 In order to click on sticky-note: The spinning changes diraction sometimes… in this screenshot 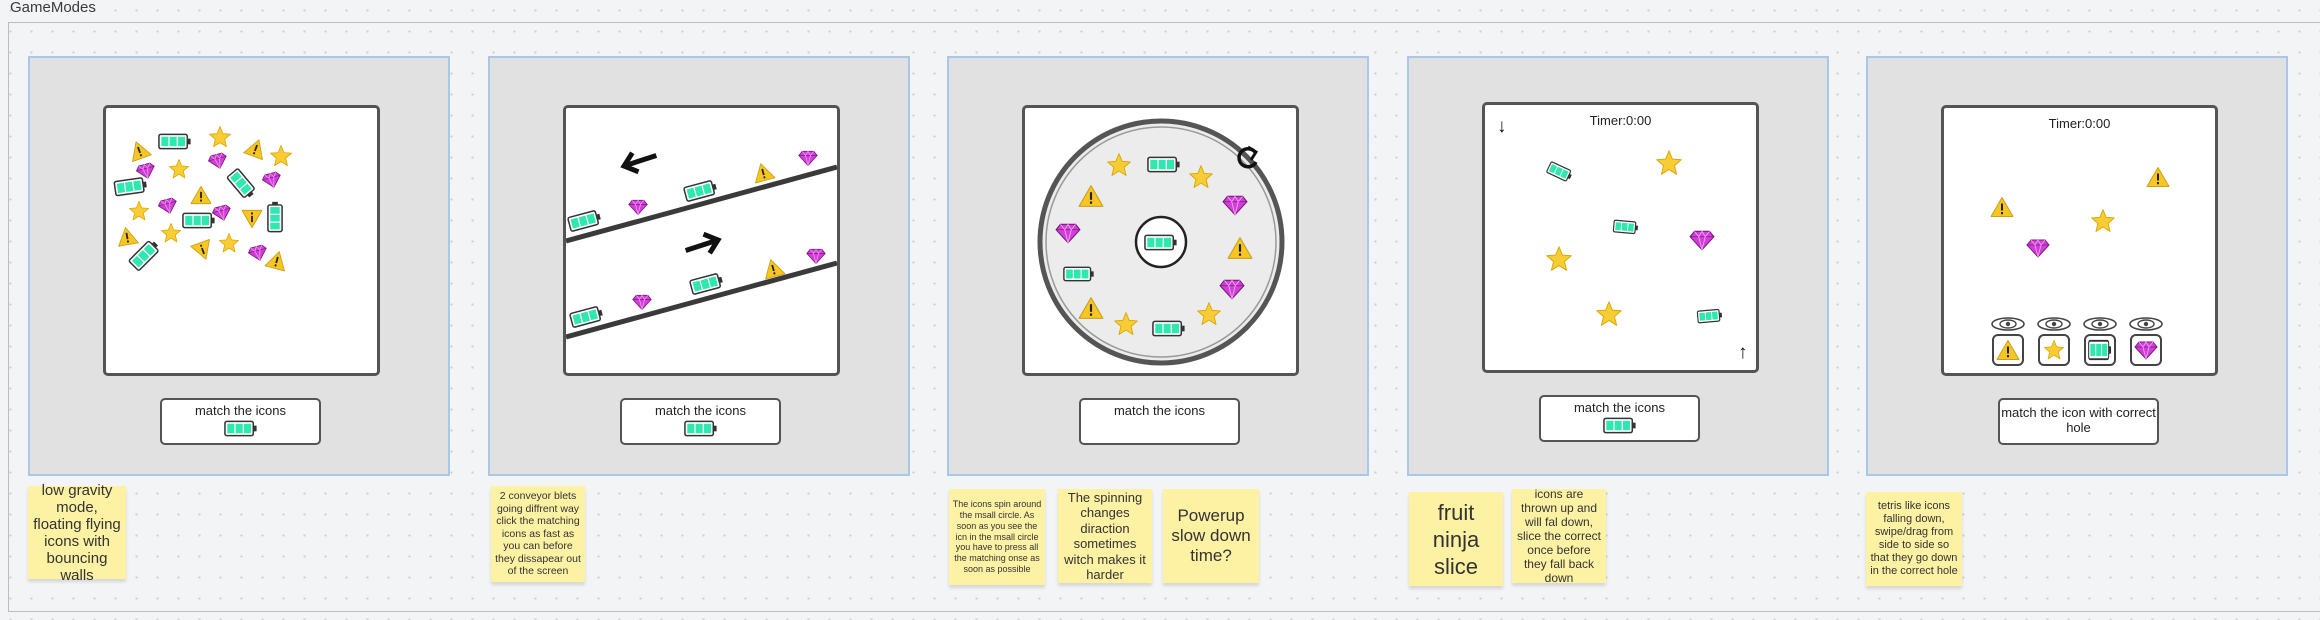, I will do `click(1105, 536)`.